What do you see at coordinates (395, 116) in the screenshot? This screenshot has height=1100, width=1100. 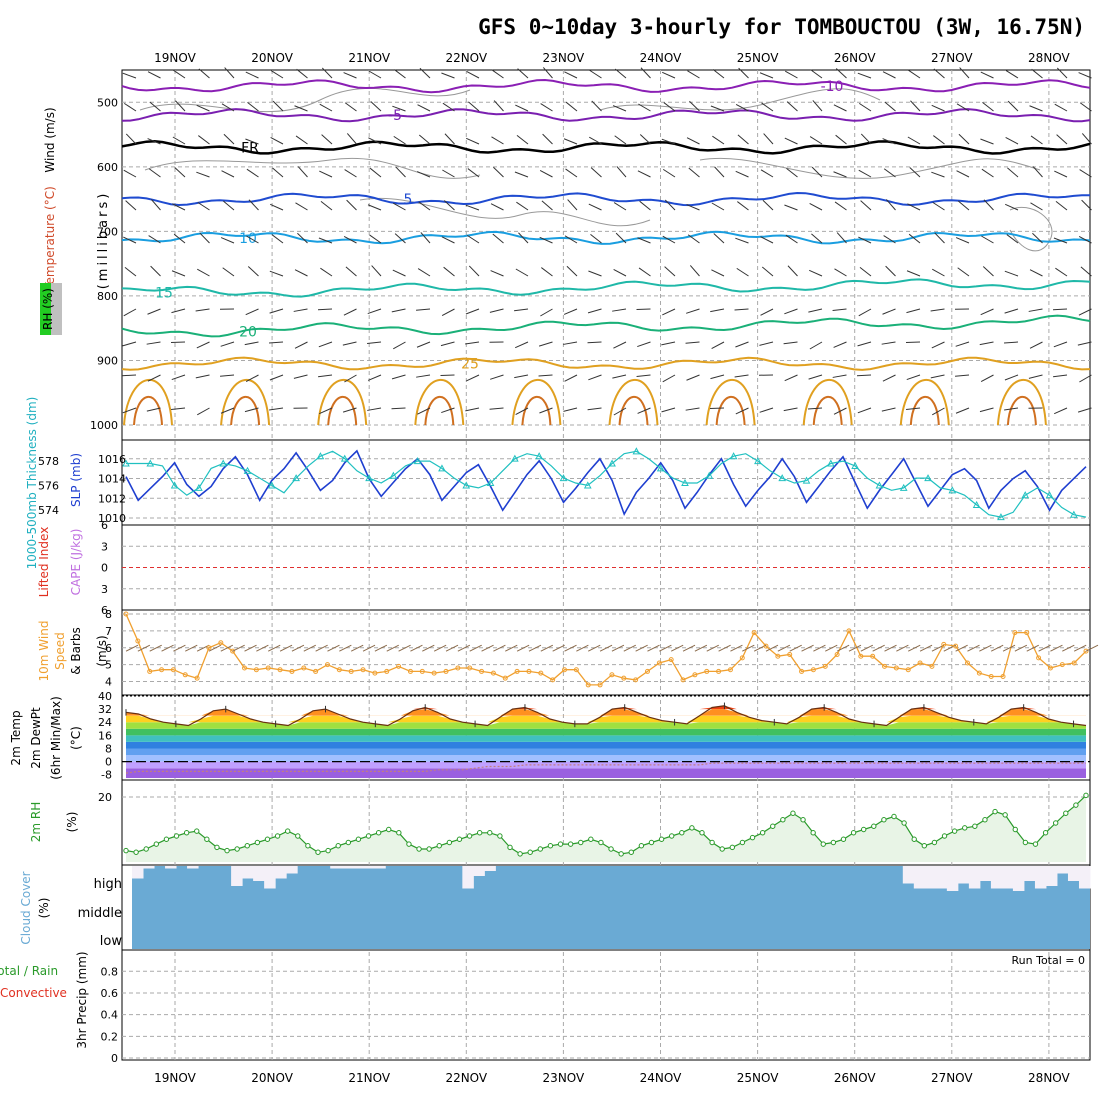 I see `isotherm-label: -5` at bounding box center [395, 116].